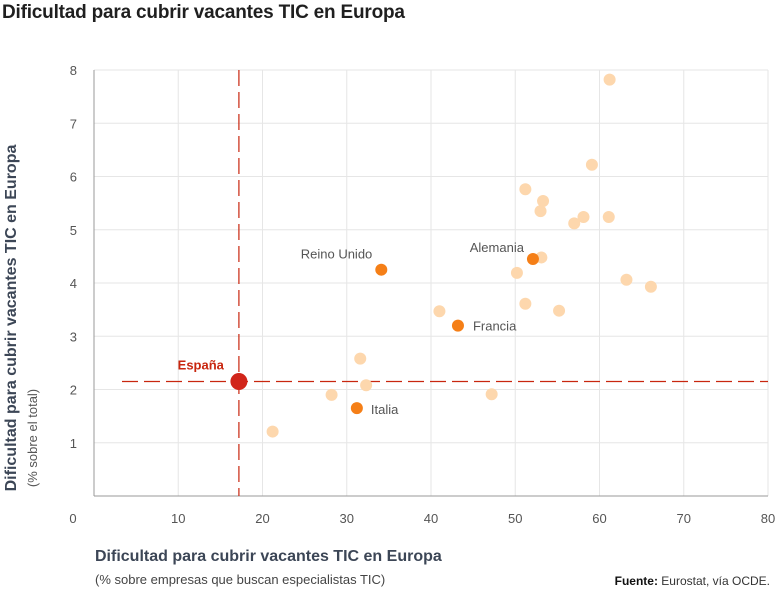  Describe the element at coordinates (73, 230) in the screenshot. I see `y-tick-label: 5` at that location.